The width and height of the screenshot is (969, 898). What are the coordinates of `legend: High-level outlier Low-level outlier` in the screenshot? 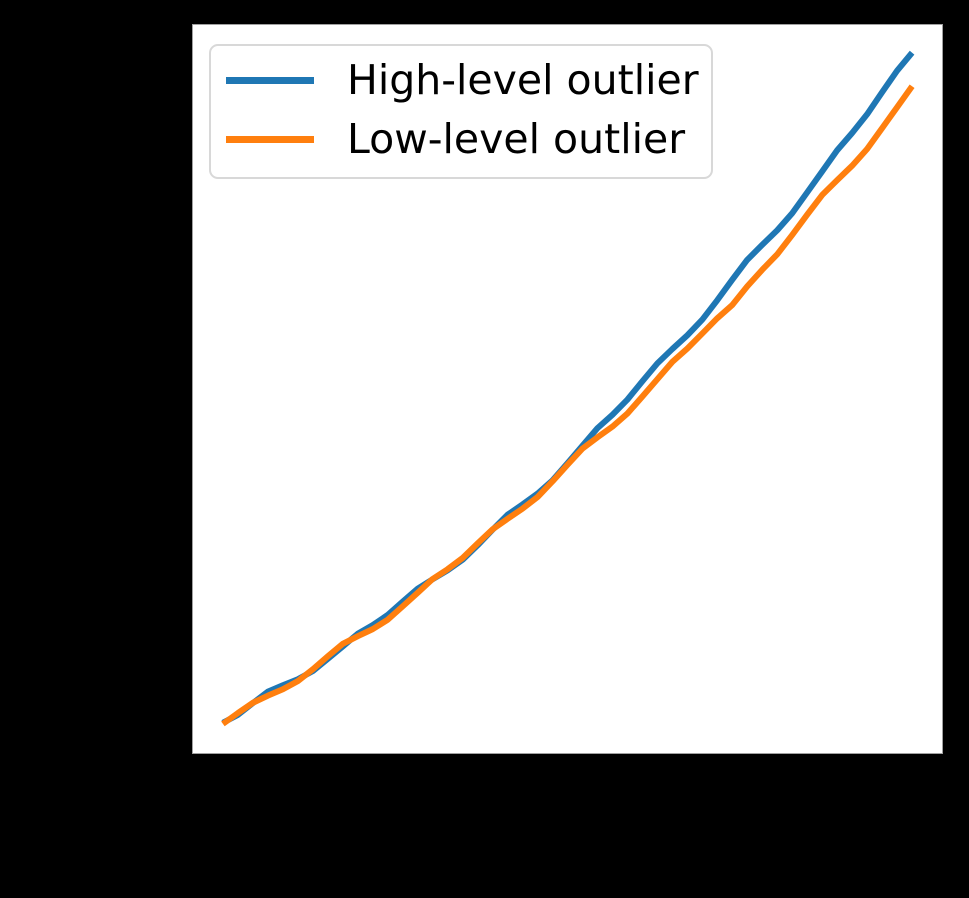 It's located at (461, 111).